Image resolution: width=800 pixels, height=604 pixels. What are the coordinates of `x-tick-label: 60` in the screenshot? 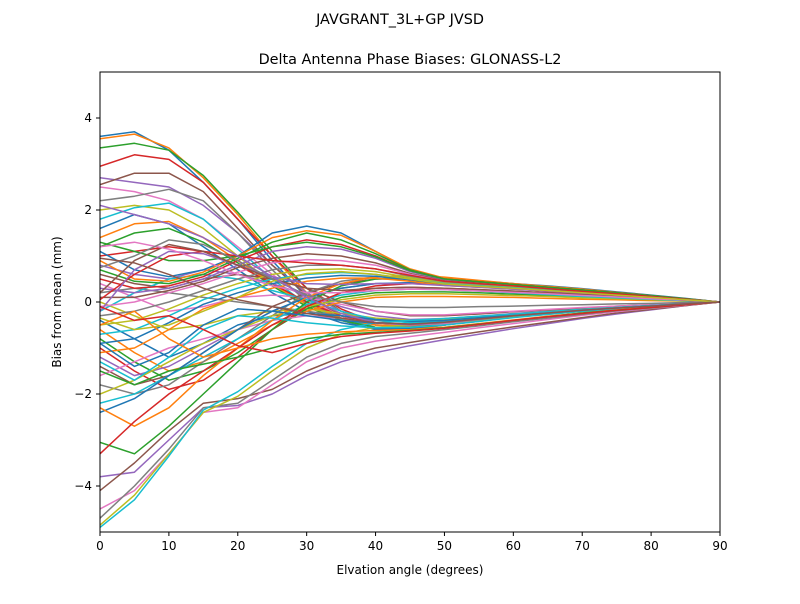 It's located at (513, 546).